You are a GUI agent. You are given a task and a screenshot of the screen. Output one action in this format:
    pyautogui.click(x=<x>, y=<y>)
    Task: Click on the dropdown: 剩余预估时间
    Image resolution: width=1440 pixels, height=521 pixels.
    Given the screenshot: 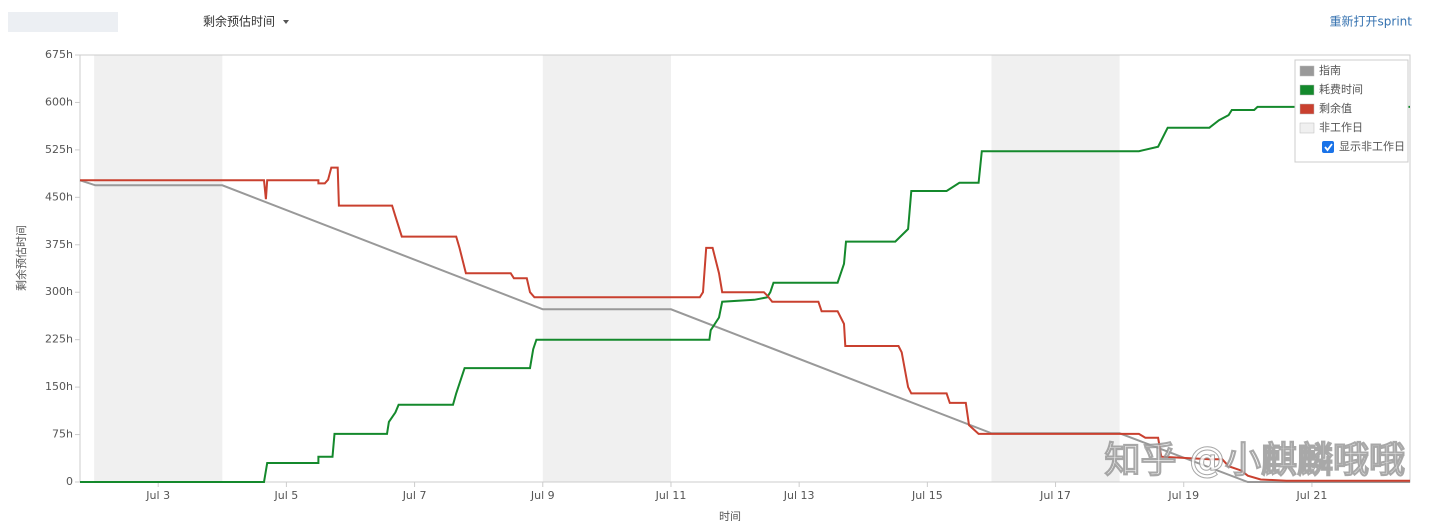 What is the action you would take?
    pyautogui.click(x=239, y=21)
    